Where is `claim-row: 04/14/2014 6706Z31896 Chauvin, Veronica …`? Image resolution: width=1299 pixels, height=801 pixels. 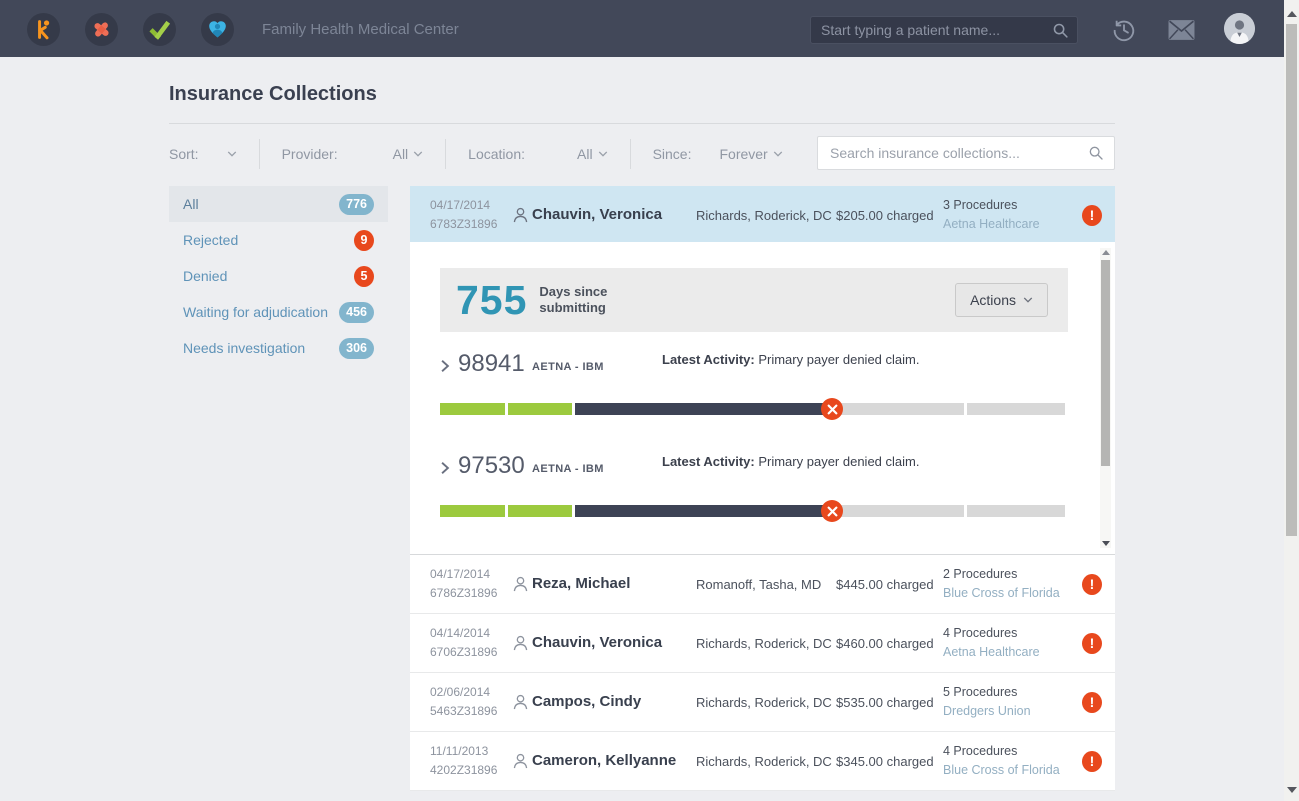
claim-row: 04/14/2014 6706Z31896 Chauvin, Veronica … is located at coordinates (762, 643).